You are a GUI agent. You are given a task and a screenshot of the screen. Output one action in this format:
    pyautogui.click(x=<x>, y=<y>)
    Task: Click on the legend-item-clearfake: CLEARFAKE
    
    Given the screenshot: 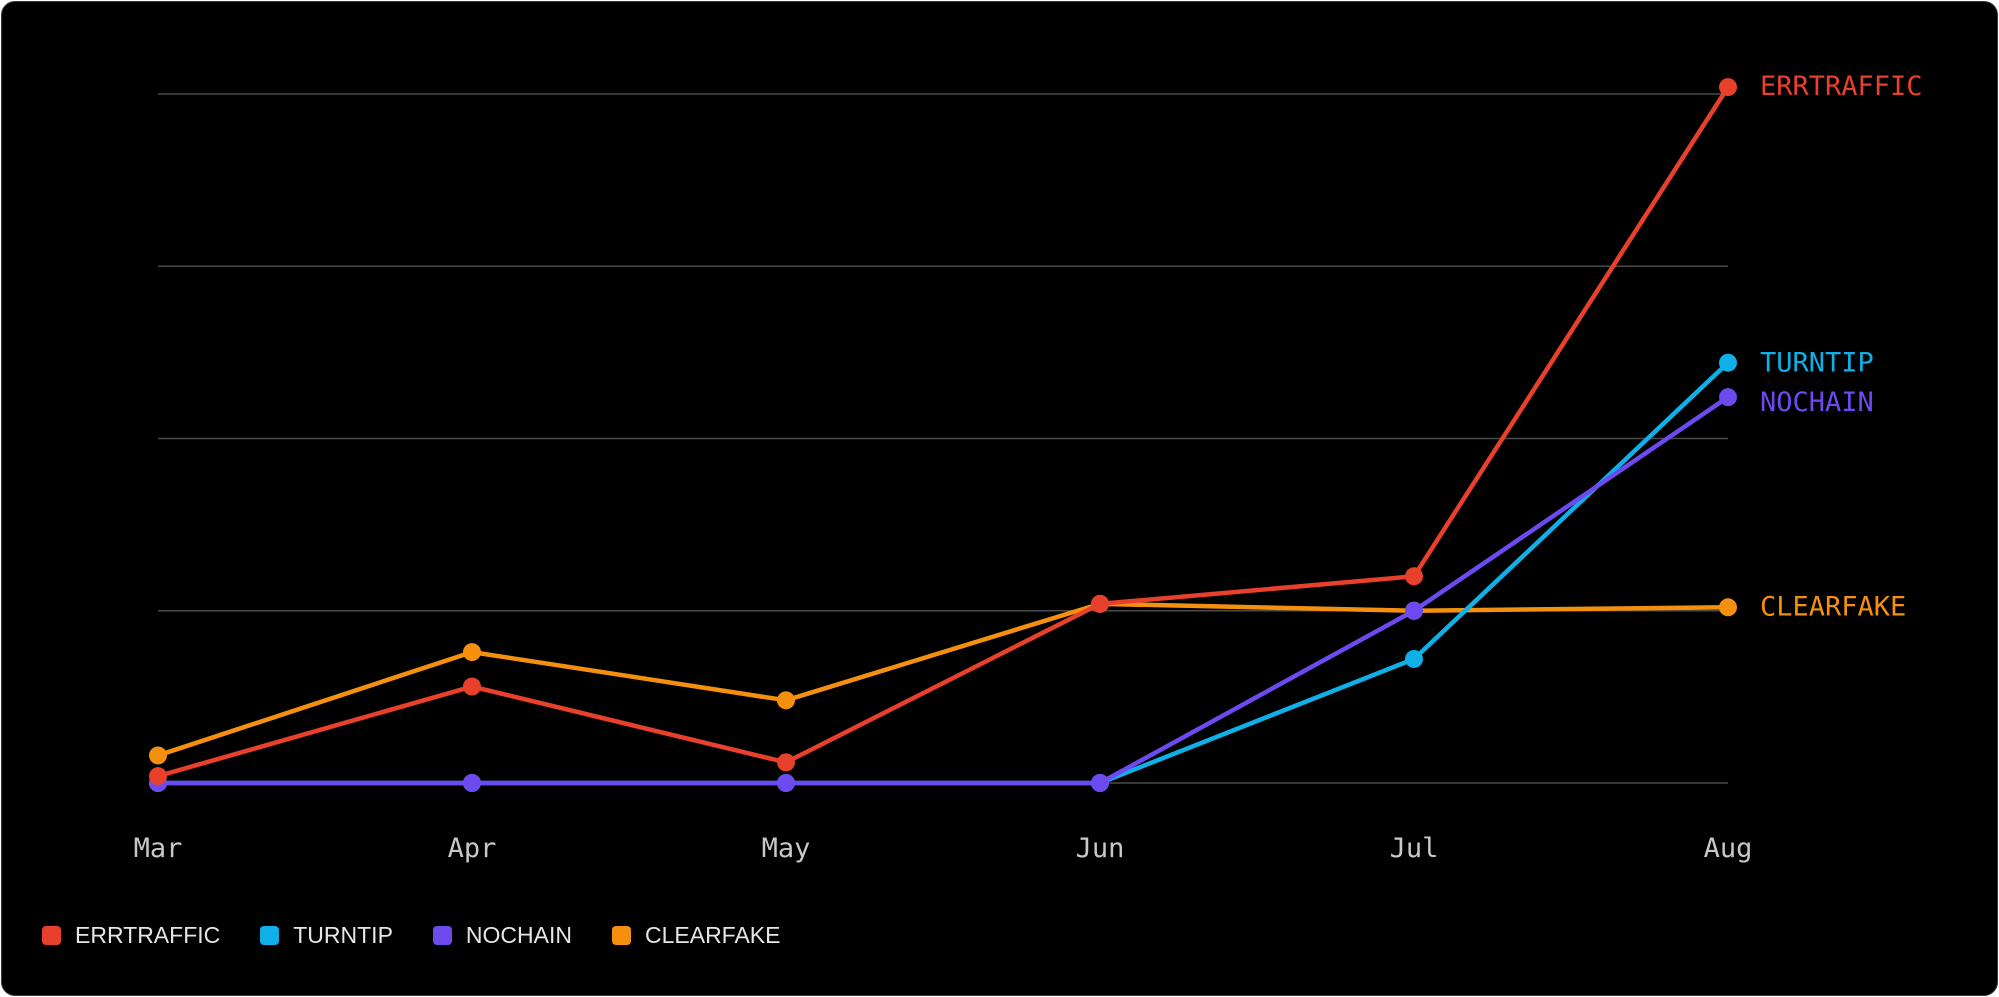 What is the action you would take?
    pyautogui.click(x=696, y=935)
    